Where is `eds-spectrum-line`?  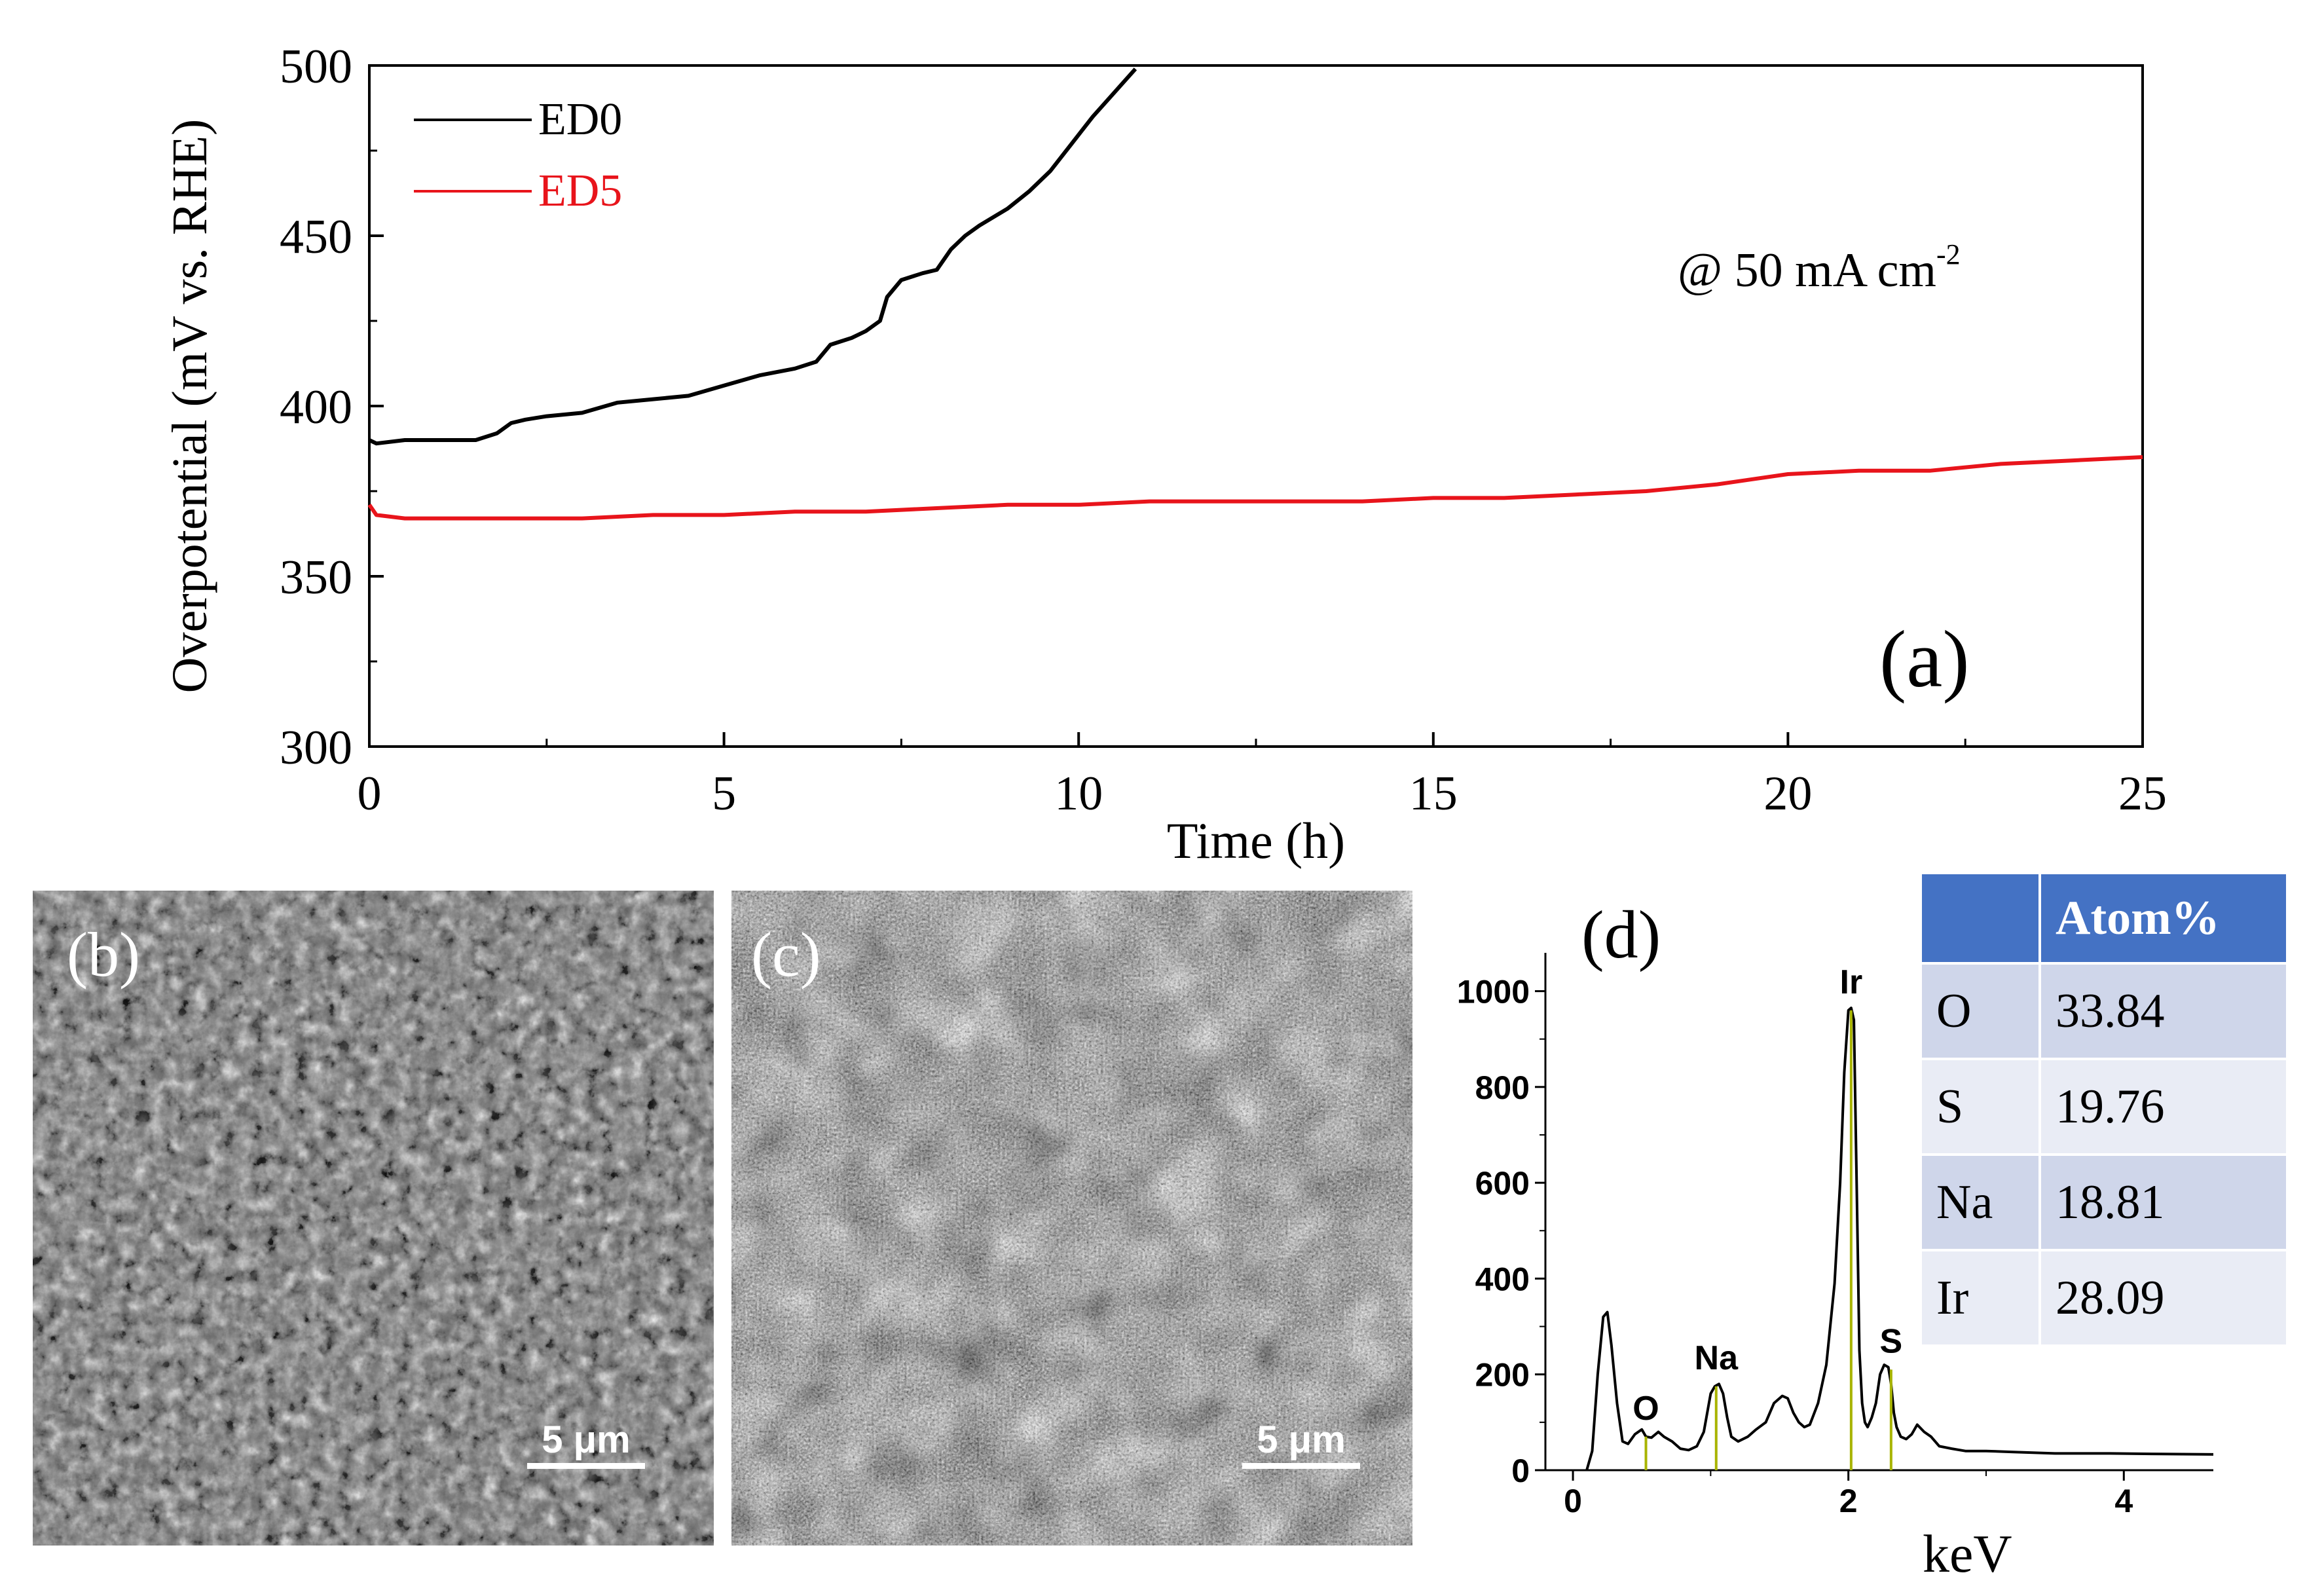 eds-spectrum-line is located at coordinates (1899, 1239).